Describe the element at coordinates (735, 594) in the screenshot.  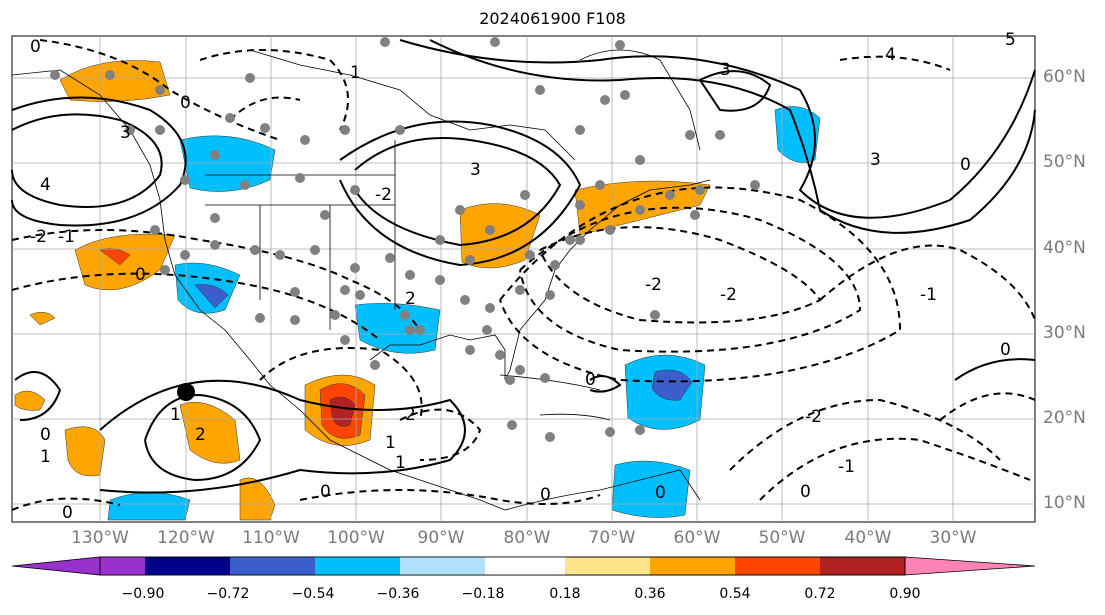
I see `colorbar-tick: 0.54` at that location.